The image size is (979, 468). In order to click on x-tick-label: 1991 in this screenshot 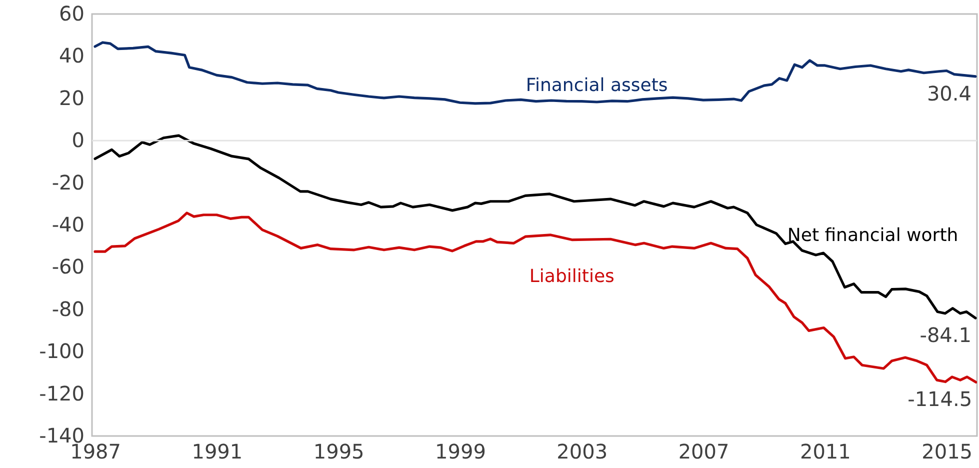, I will do `click(217, 452)`.